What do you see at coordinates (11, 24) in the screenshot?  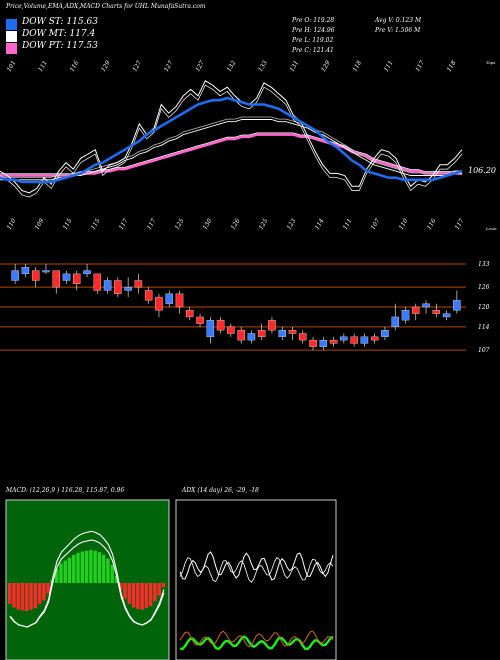 I see `legend-swatch-st` at bounding box center [11, 24].